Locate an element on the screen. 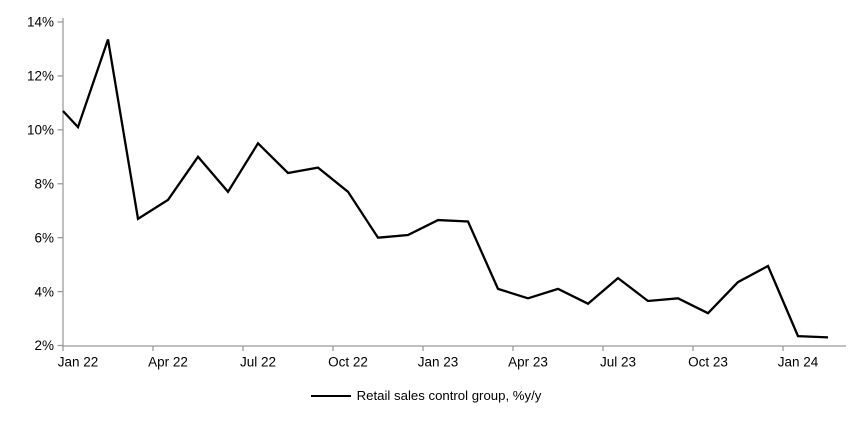  x-tick-label: Jul 22 is located at coordinates (258, 362).